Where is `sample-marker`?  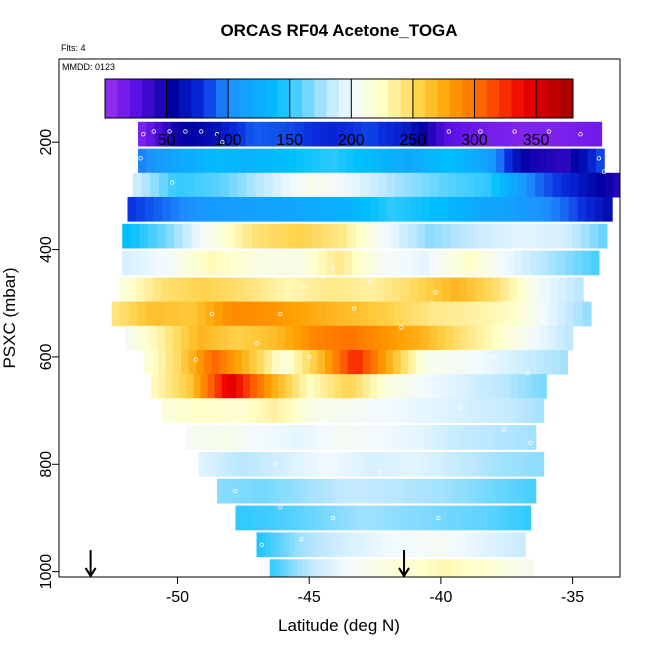 sample-marker is located at coordinates (201, 131).